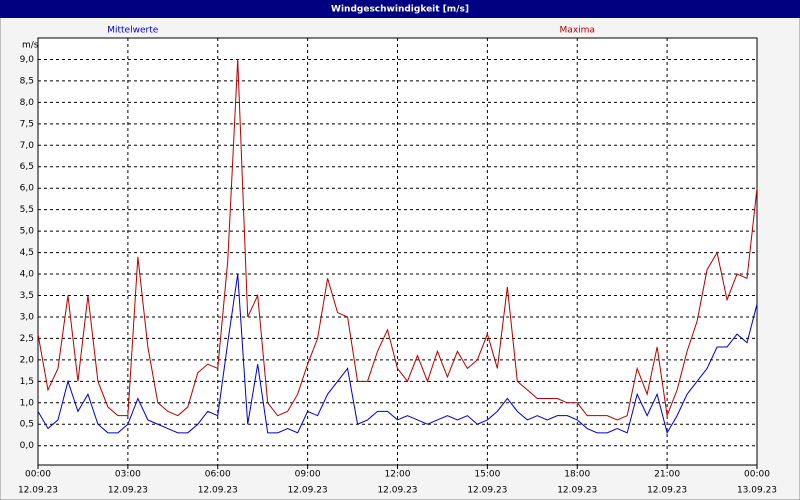 The height and width of the screenshot is (500, 800). Describe the element at coordinates (308, 475) in the screenshot. I see `x-tick-label: 09:00` at that location.